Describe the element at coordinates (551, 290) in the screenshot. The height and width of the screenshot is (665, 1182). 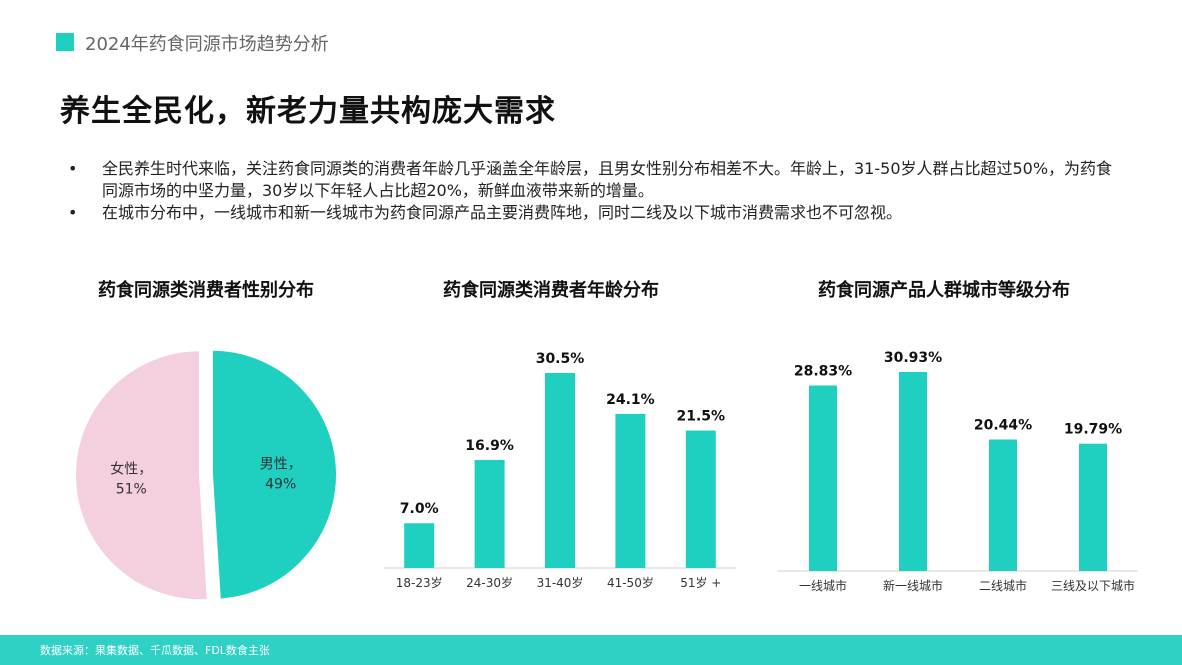
I see `age-chart-title: 药食同源类消费者年龄分布` at that location.